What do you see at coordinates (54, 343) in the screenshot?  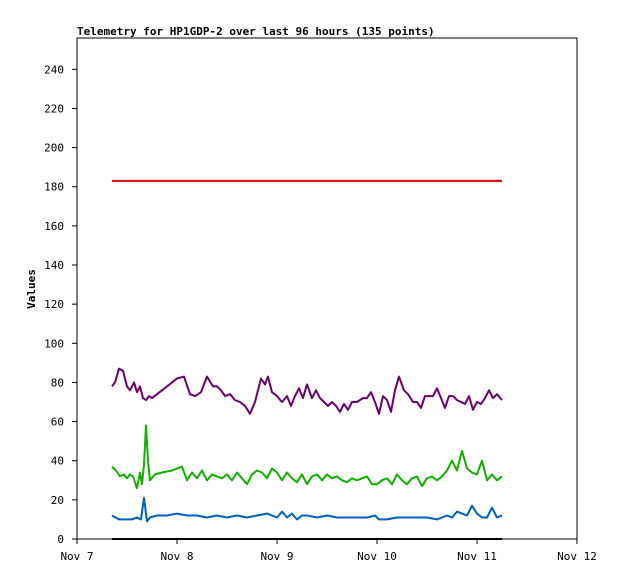 I see `y-tick-label: 100` at bounding box center [54, 343].